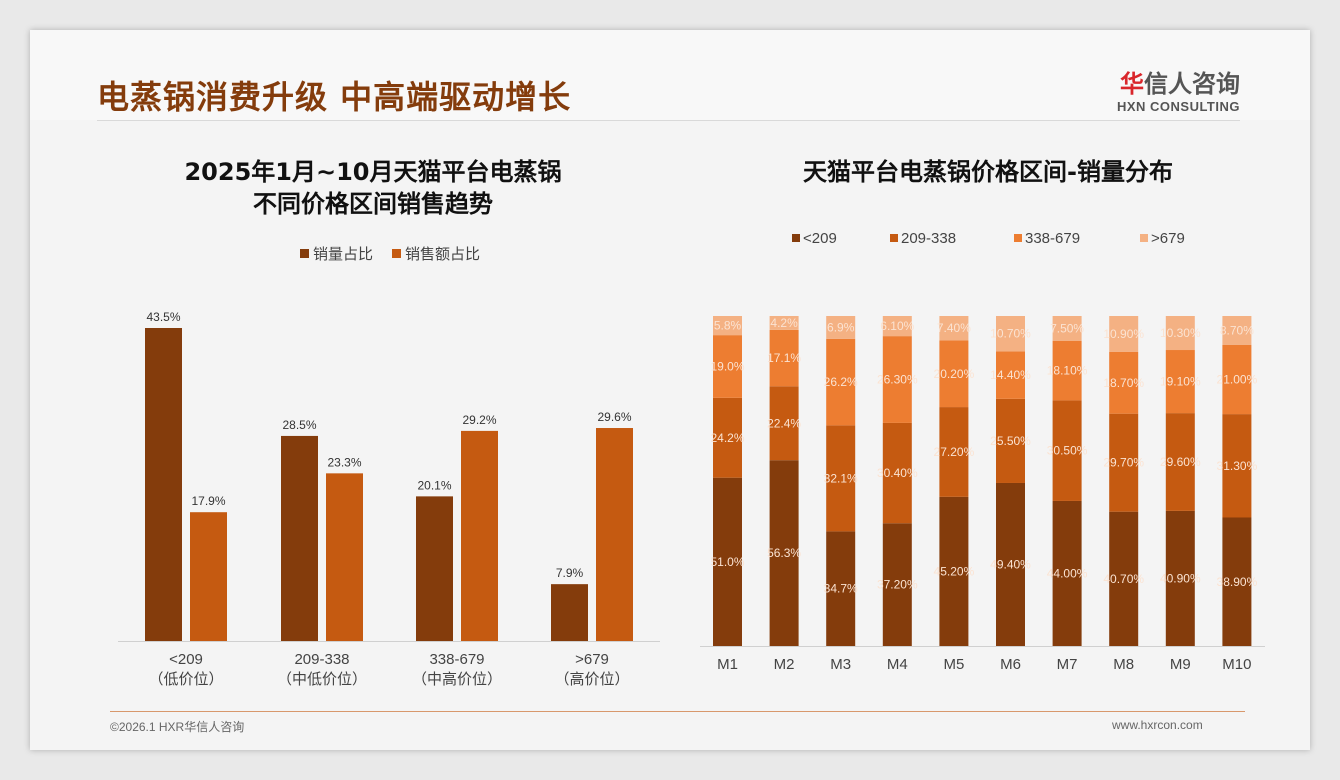 This screenshot has width=1340, height=780. What do you see at coordinates (954, 374) in the screenshot?
I see `data-label: 20.20%` at bounding box center [954, 374].